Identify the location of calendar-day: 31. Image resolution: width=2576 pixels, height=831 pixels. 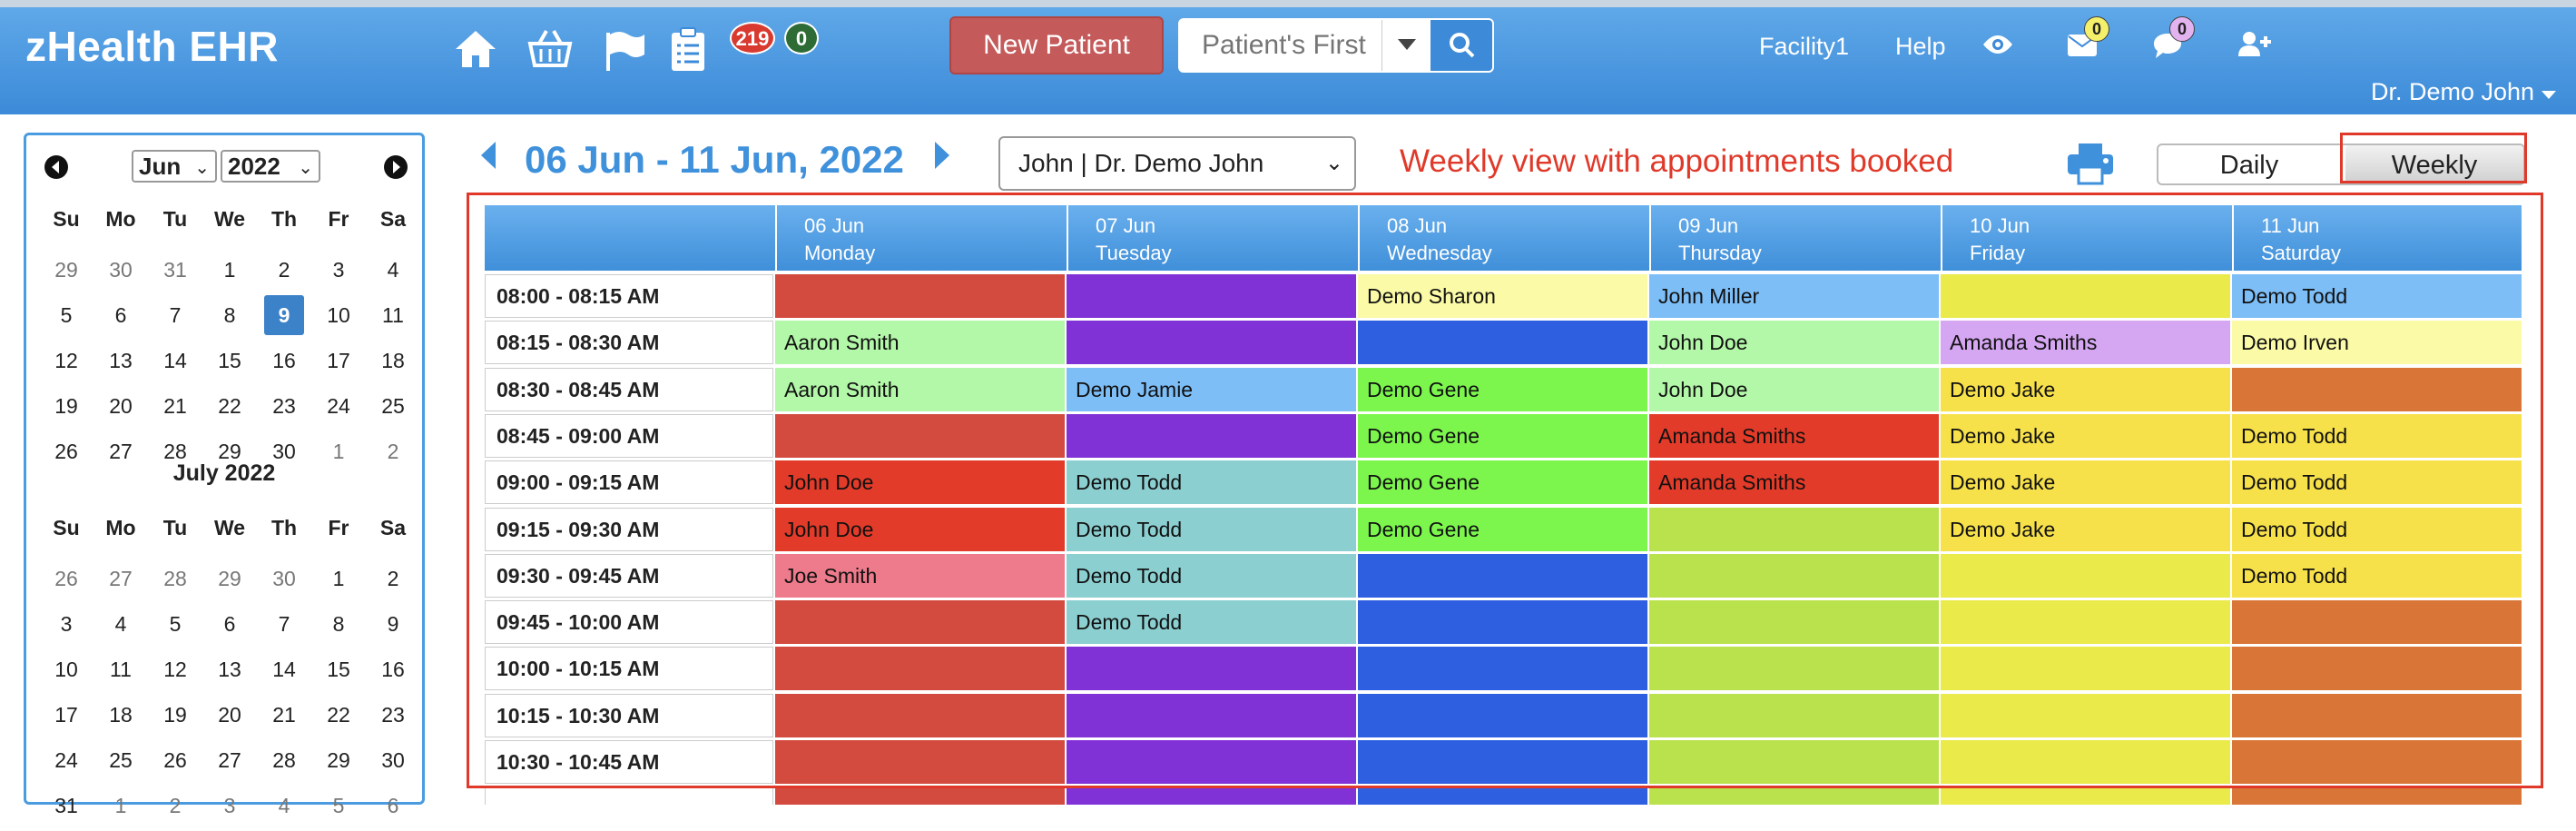
(175, 270).